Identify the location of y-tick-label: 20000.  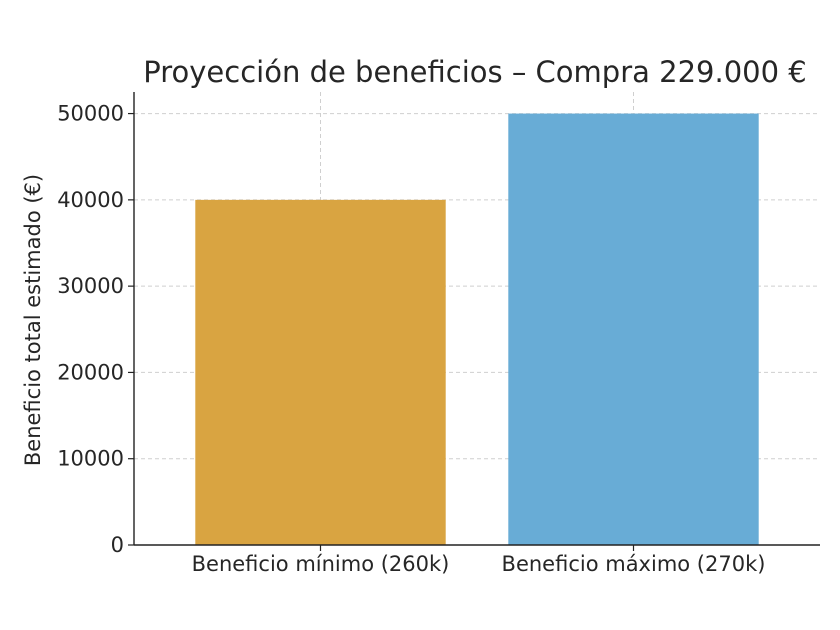
(90, 372).